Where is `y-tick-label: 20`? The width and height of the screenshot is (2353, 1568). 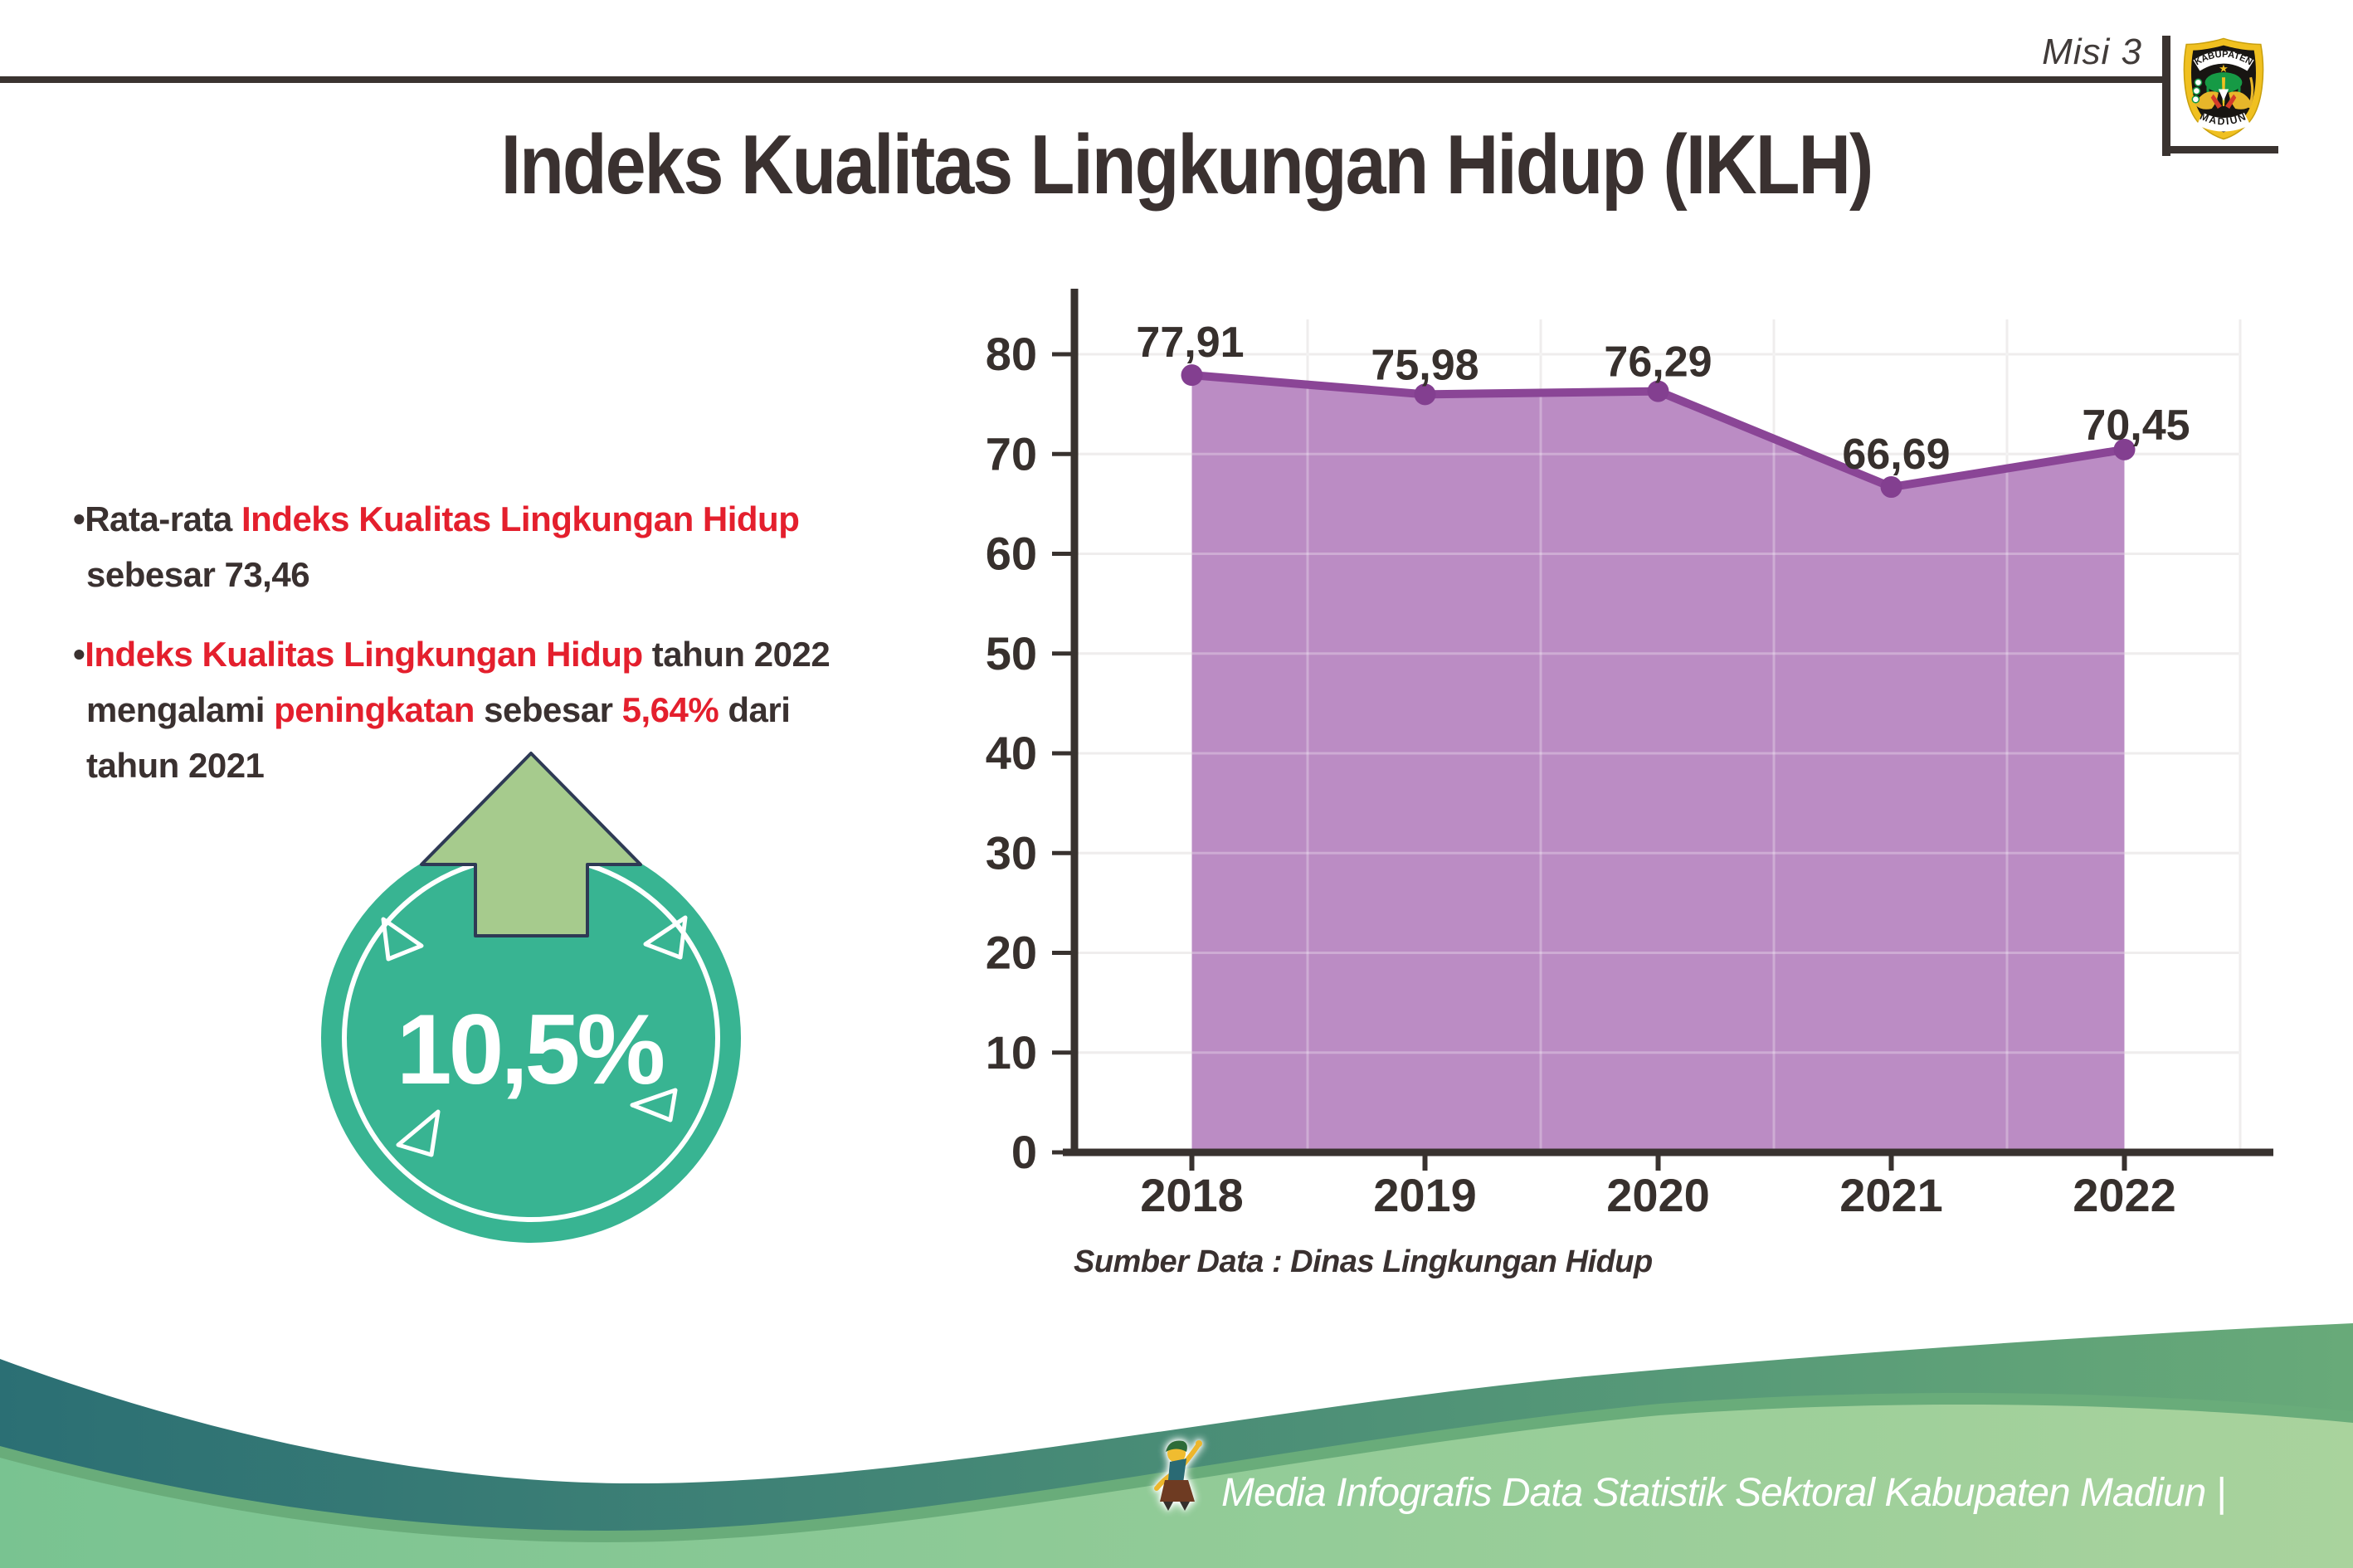
y-tick-label: 20 is located at coordinates (1011, 953).